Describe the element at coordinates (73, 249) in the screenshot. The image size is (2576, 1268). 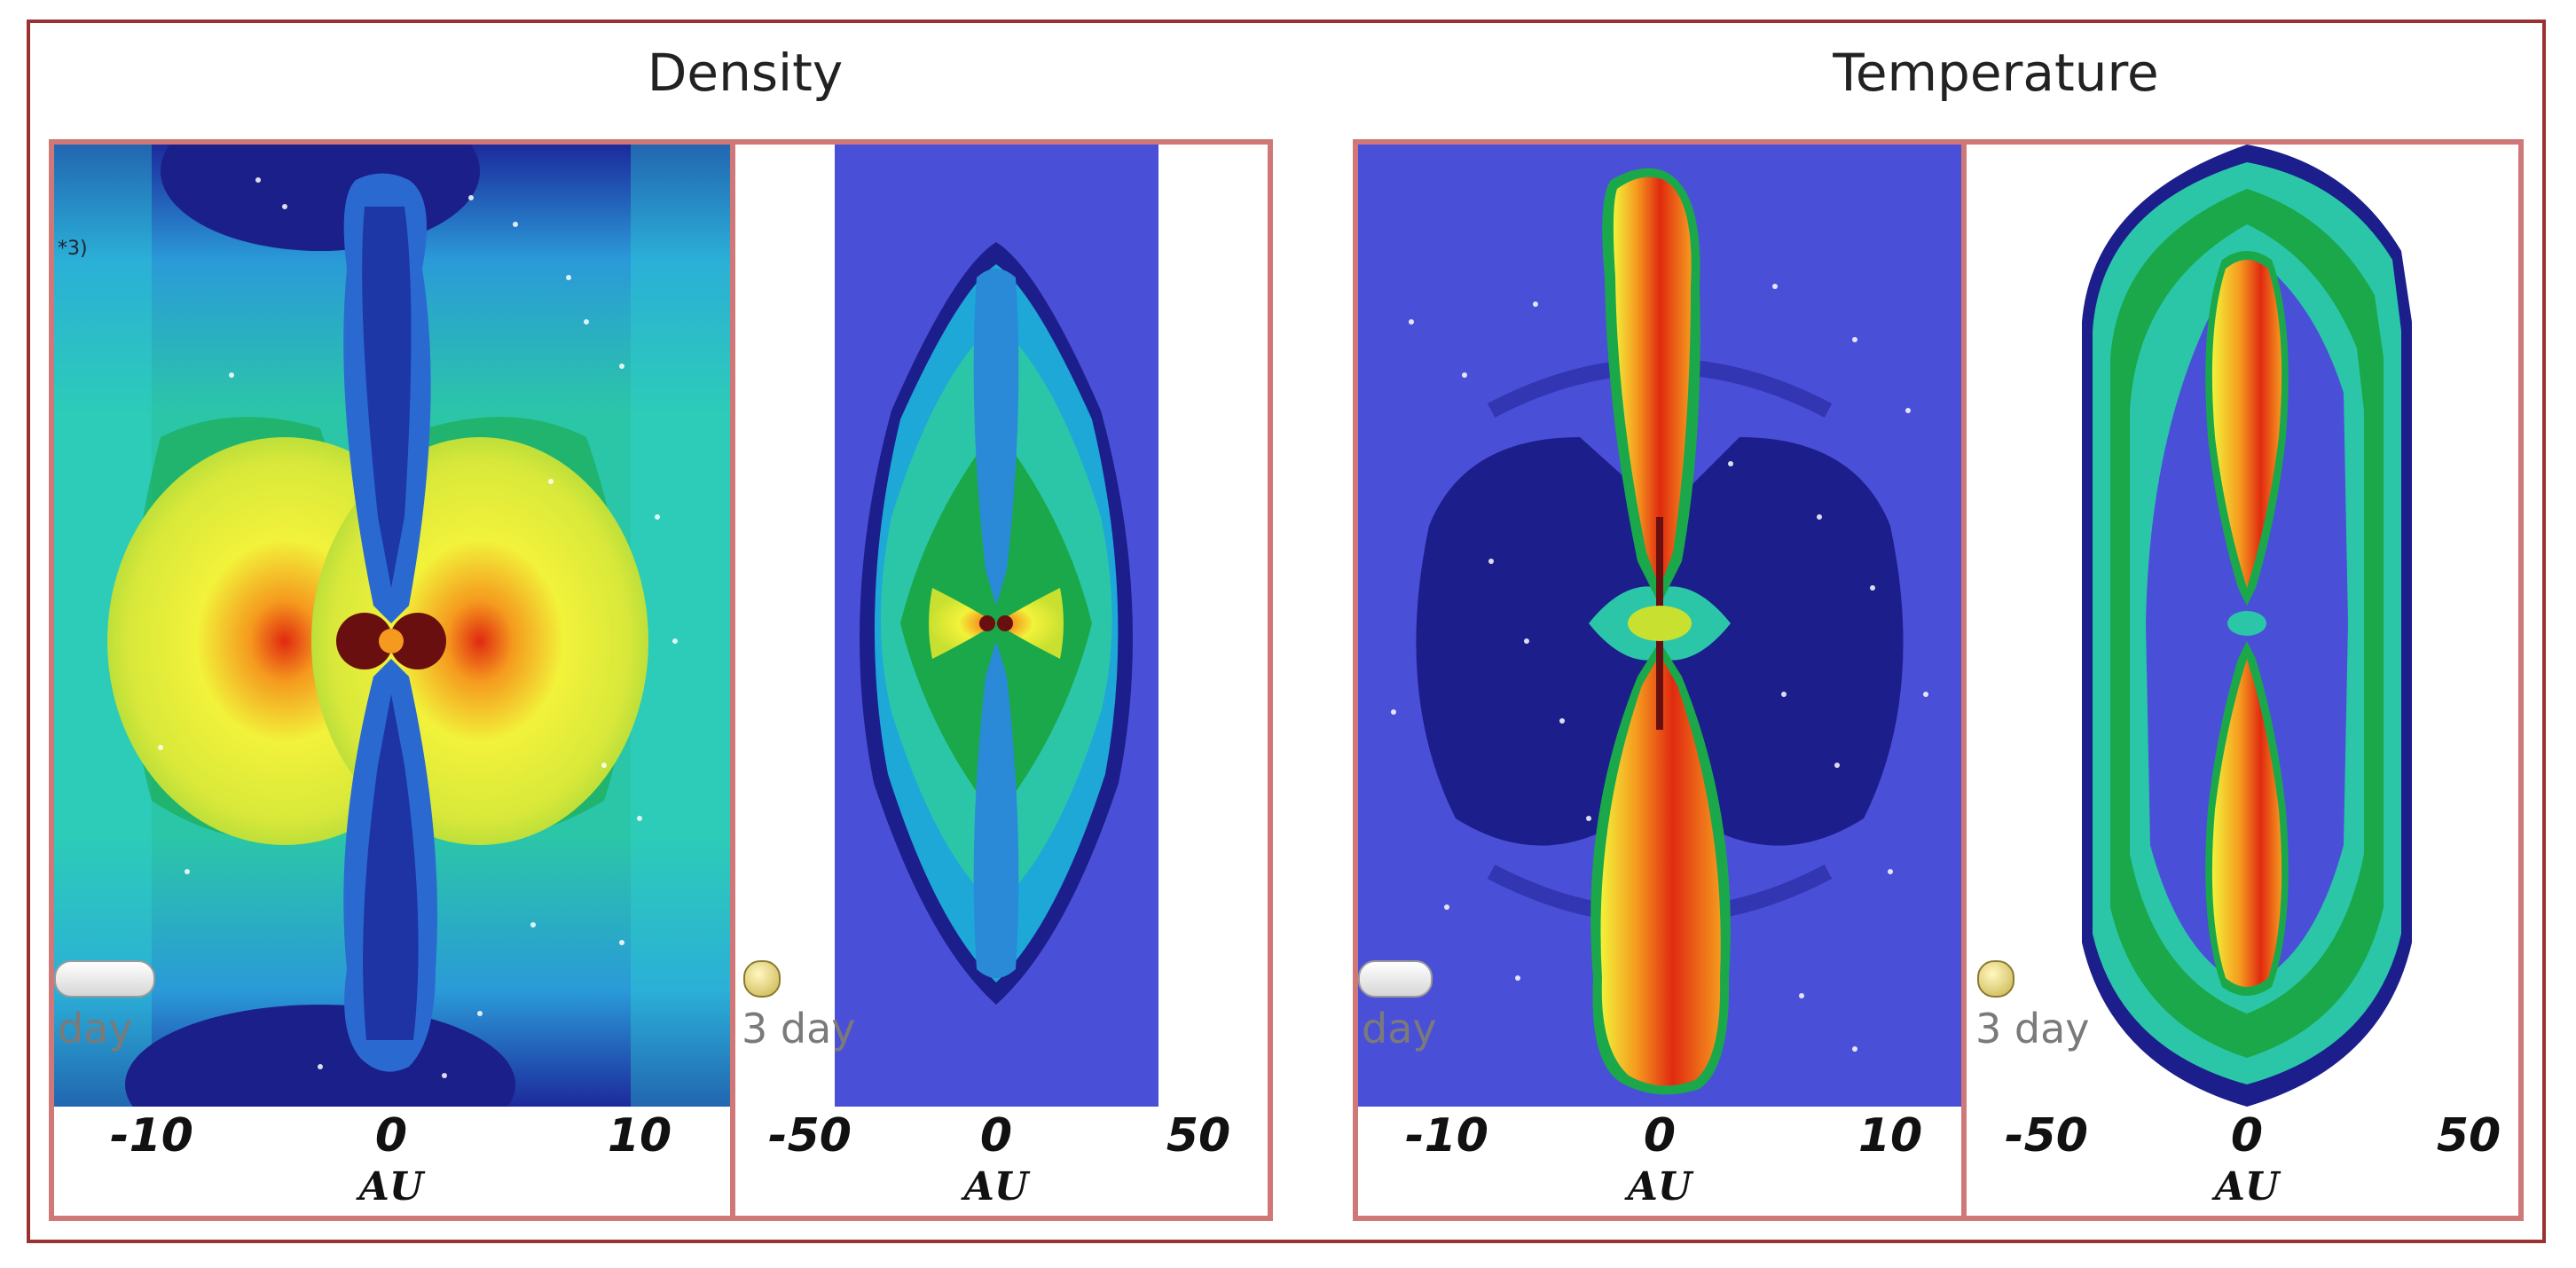
I see `density-small-corner-label: *3)` at that location.